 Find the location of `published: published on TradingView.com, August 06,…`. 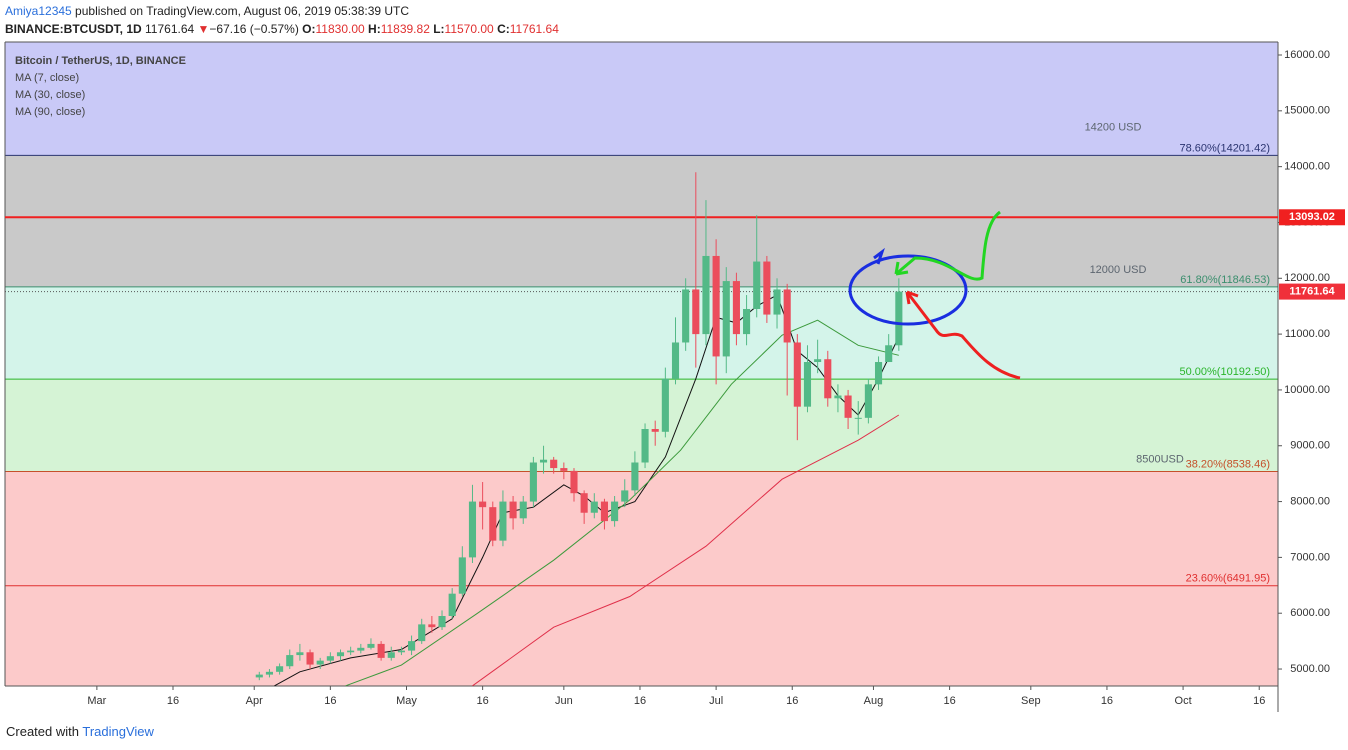

published: published on TradingView.com, August 06,… is located at coordinates (240, 11).